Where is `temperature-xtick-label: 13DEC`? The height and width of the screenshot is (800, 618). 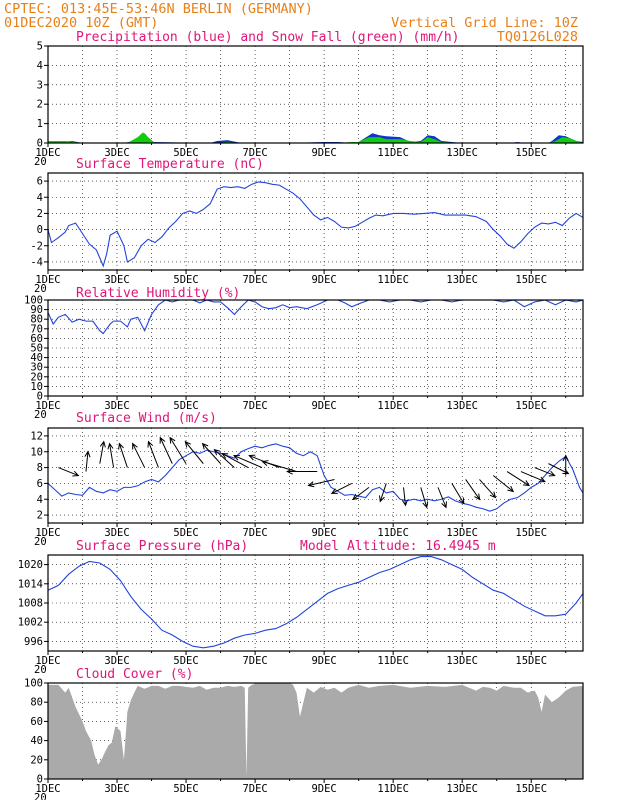
temperature-xtick-label: 13DEC is located at coordinates (462, 280).